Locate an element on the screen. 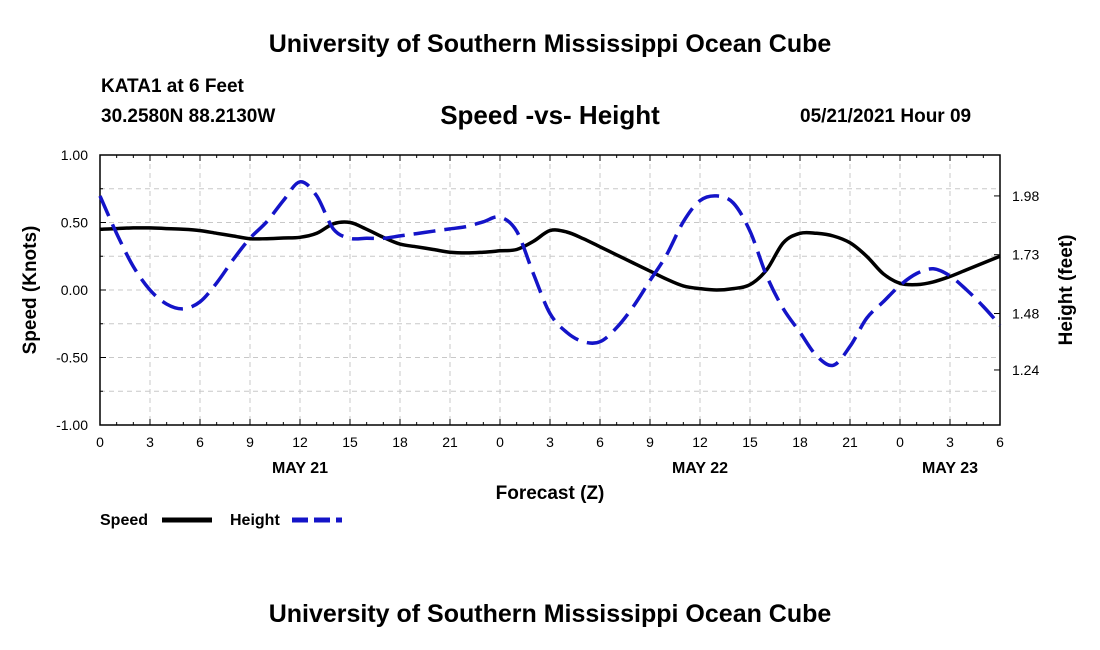 The image size is (1100, 650). date-label: MAY 21 is located at coordinates (300, 468).